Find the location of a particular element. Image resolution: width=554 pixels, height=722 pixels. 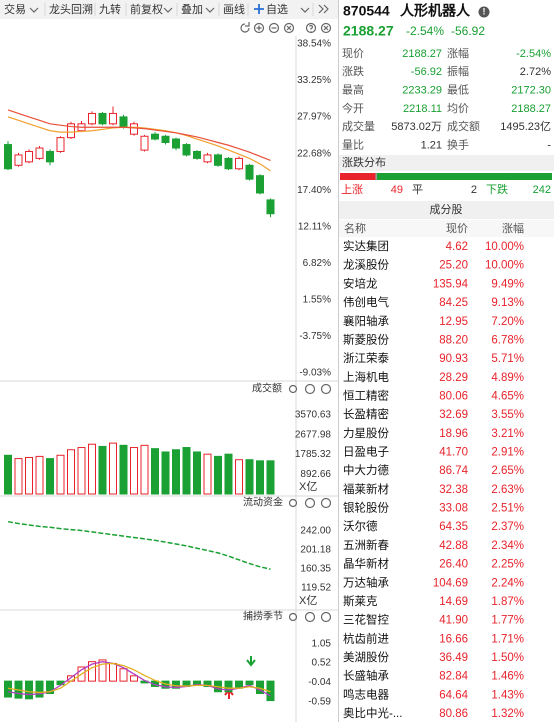

flat-label: 平 is located at coordinates (417, 190).